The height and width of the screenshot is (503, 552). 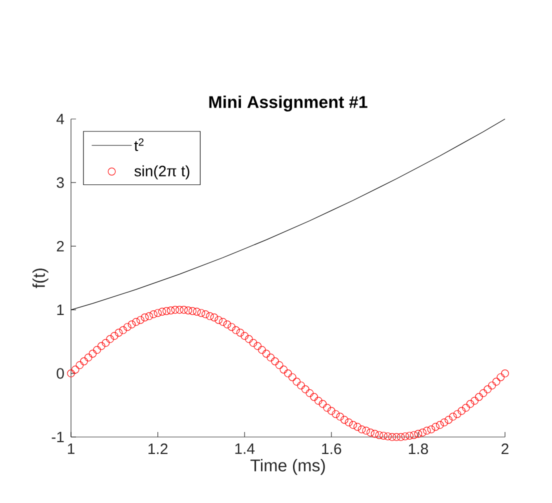 What do you see at coordinates (60, 119) in the screenshot?
I see `y-tick-label: 4` at bounding box center [60, 119].